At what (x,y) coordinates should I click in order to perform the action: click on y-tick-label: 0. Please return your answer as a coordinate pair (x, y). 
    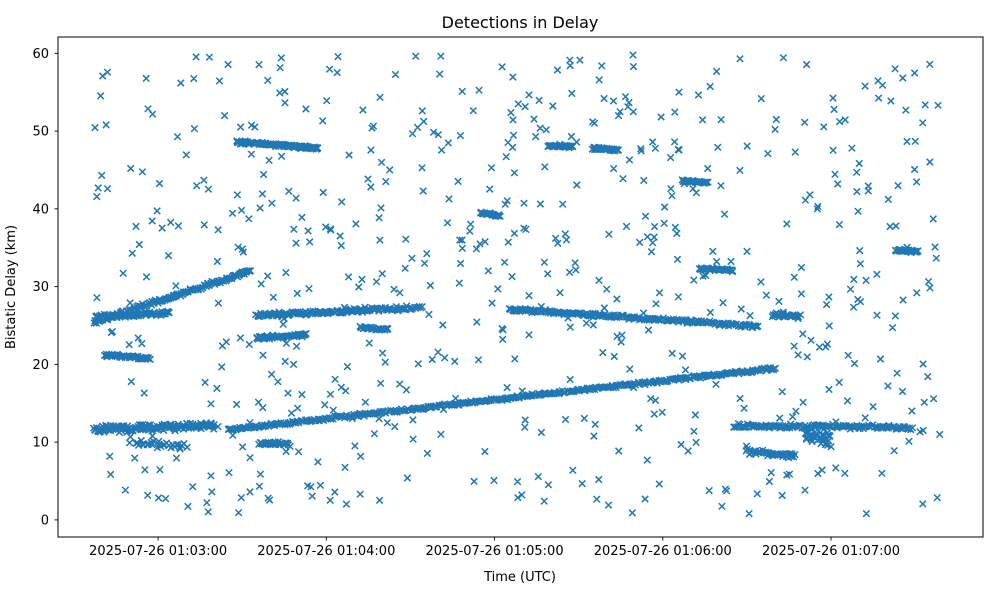
    Looking at the image, I should click on (45, 520).